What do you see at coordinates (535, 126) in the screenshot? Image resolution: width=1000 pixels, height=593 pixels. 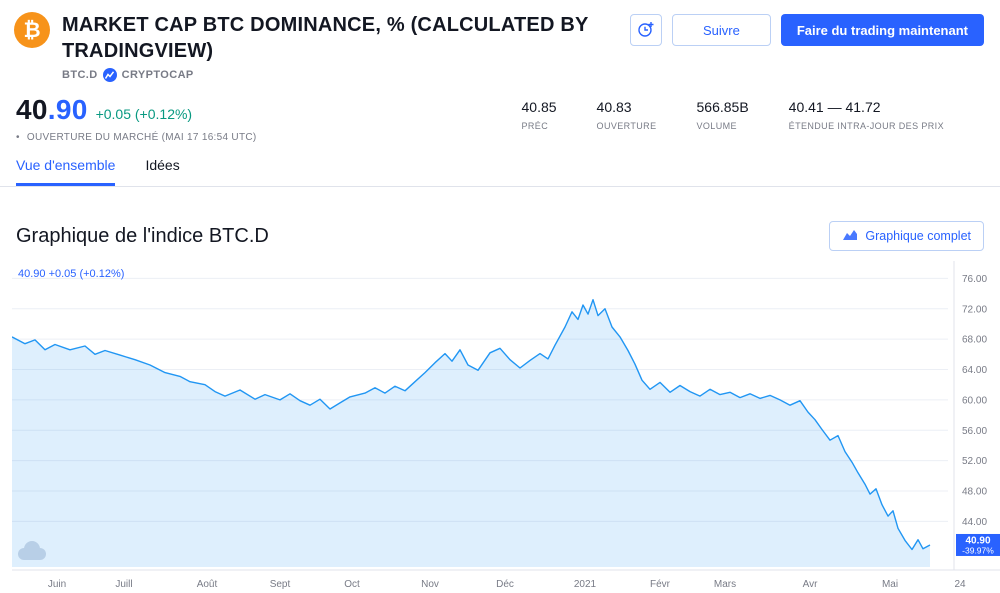 I see `stat-label: PRÉC` at bounding box center [535, 126].